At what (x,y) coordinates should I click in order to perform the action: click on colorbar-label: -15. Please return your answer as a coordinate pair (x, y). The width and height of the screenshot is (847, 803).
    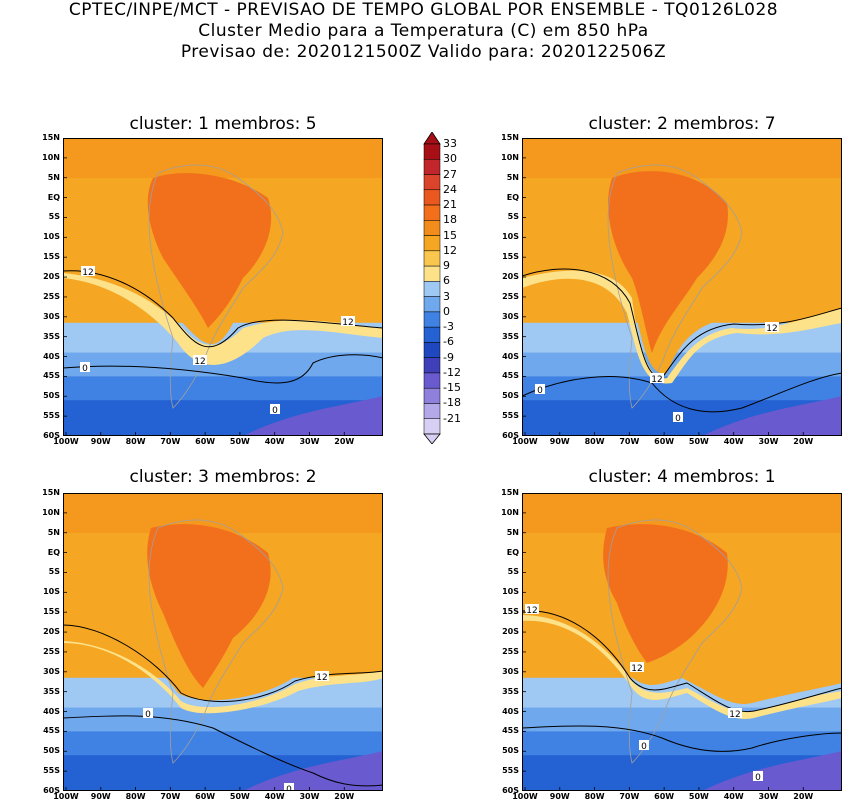
    Looking at the image, I should click on (452, 388).